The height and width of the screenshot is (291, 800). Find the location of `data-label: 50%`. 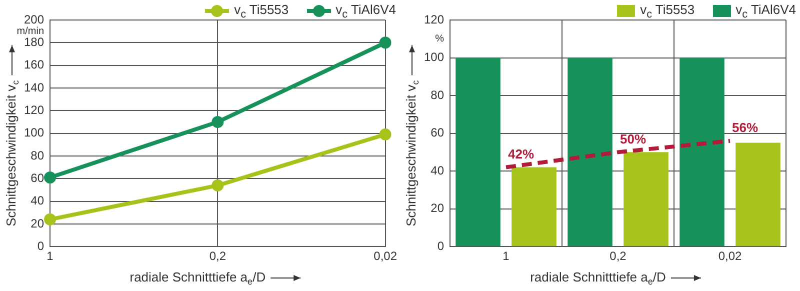

data-label: 50% is located at coordinates (633, 138).